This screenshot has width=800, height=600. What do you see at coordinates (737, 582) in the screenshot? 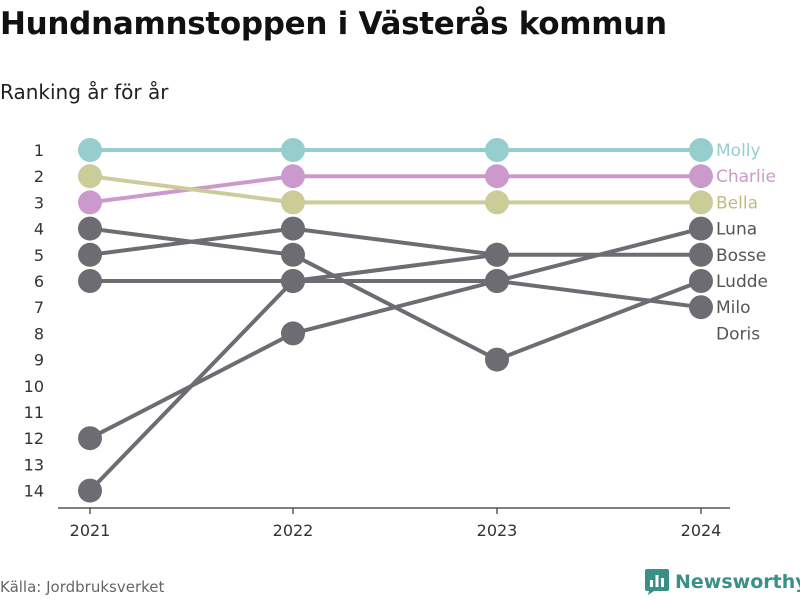
I see `brand-name: Newsworthy` at bounding box center [737, 582].